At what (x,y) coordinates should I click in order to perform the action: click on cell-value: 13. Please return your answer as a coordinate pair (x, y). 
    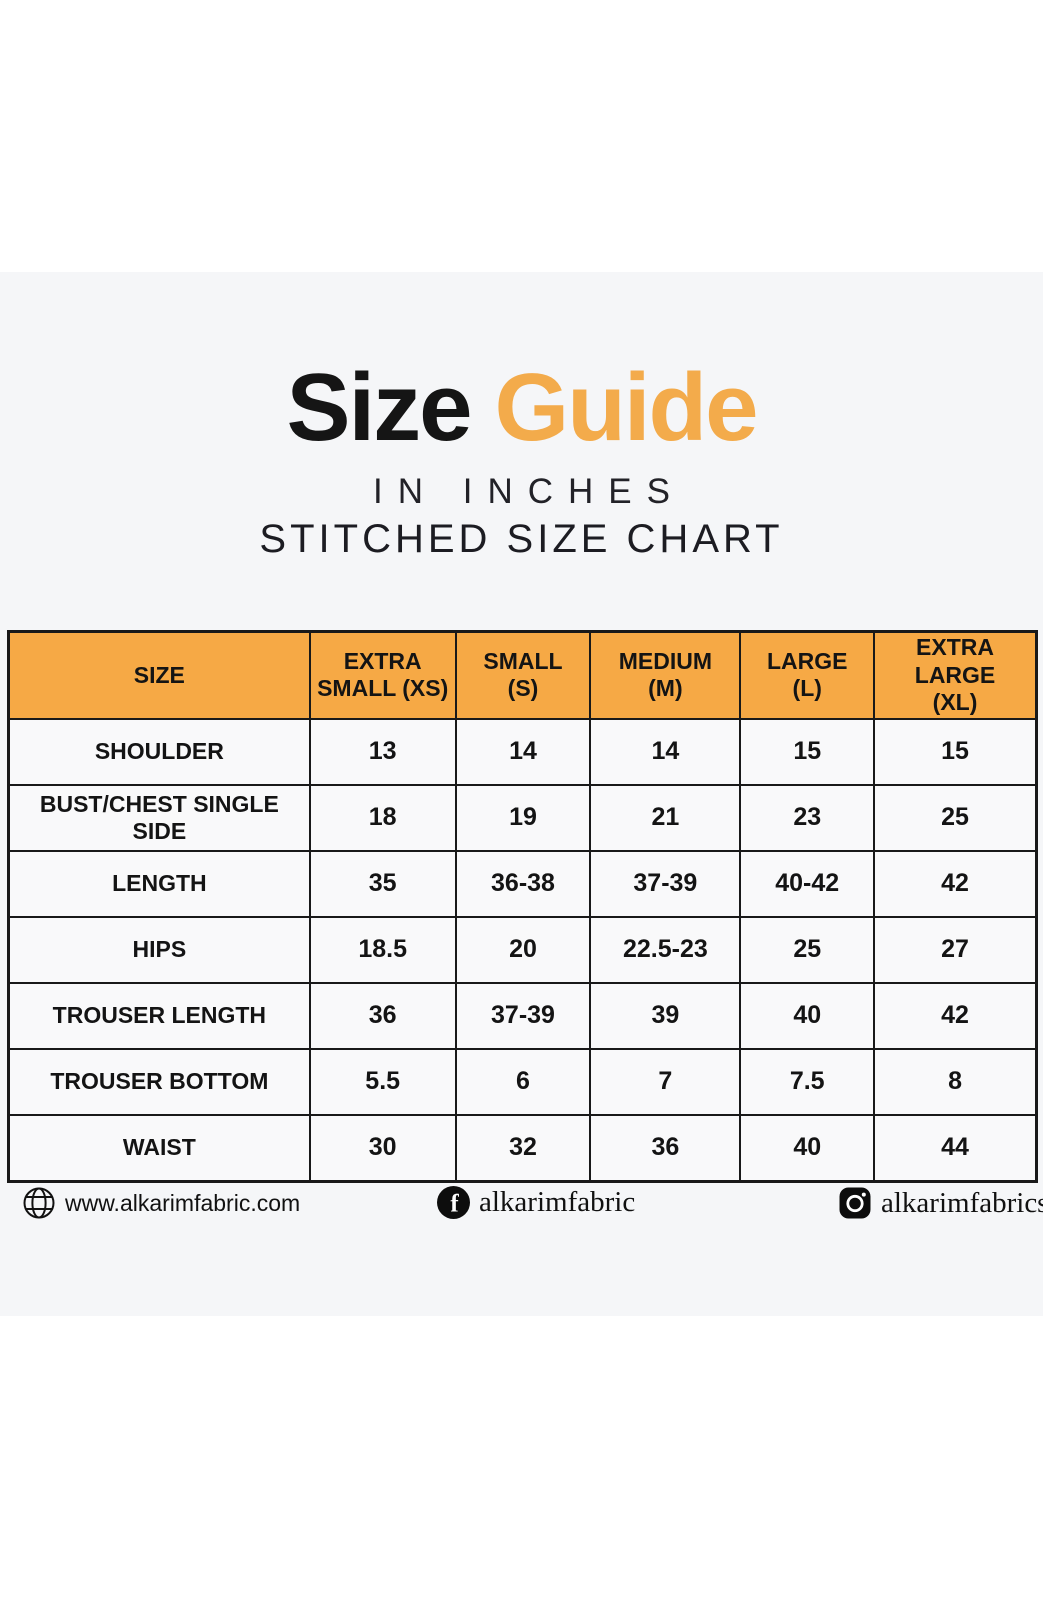
    Looking at the image, I should click on (382, 751).